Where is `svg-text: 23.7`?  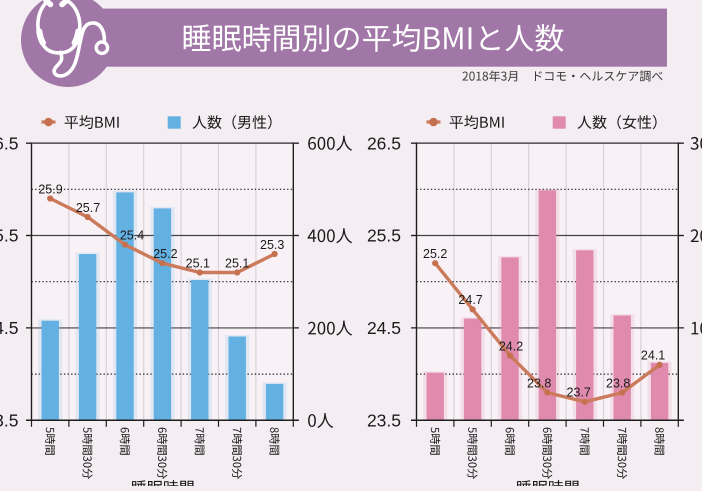 svg-text: 23.7 is located at coordinates (579, 393).